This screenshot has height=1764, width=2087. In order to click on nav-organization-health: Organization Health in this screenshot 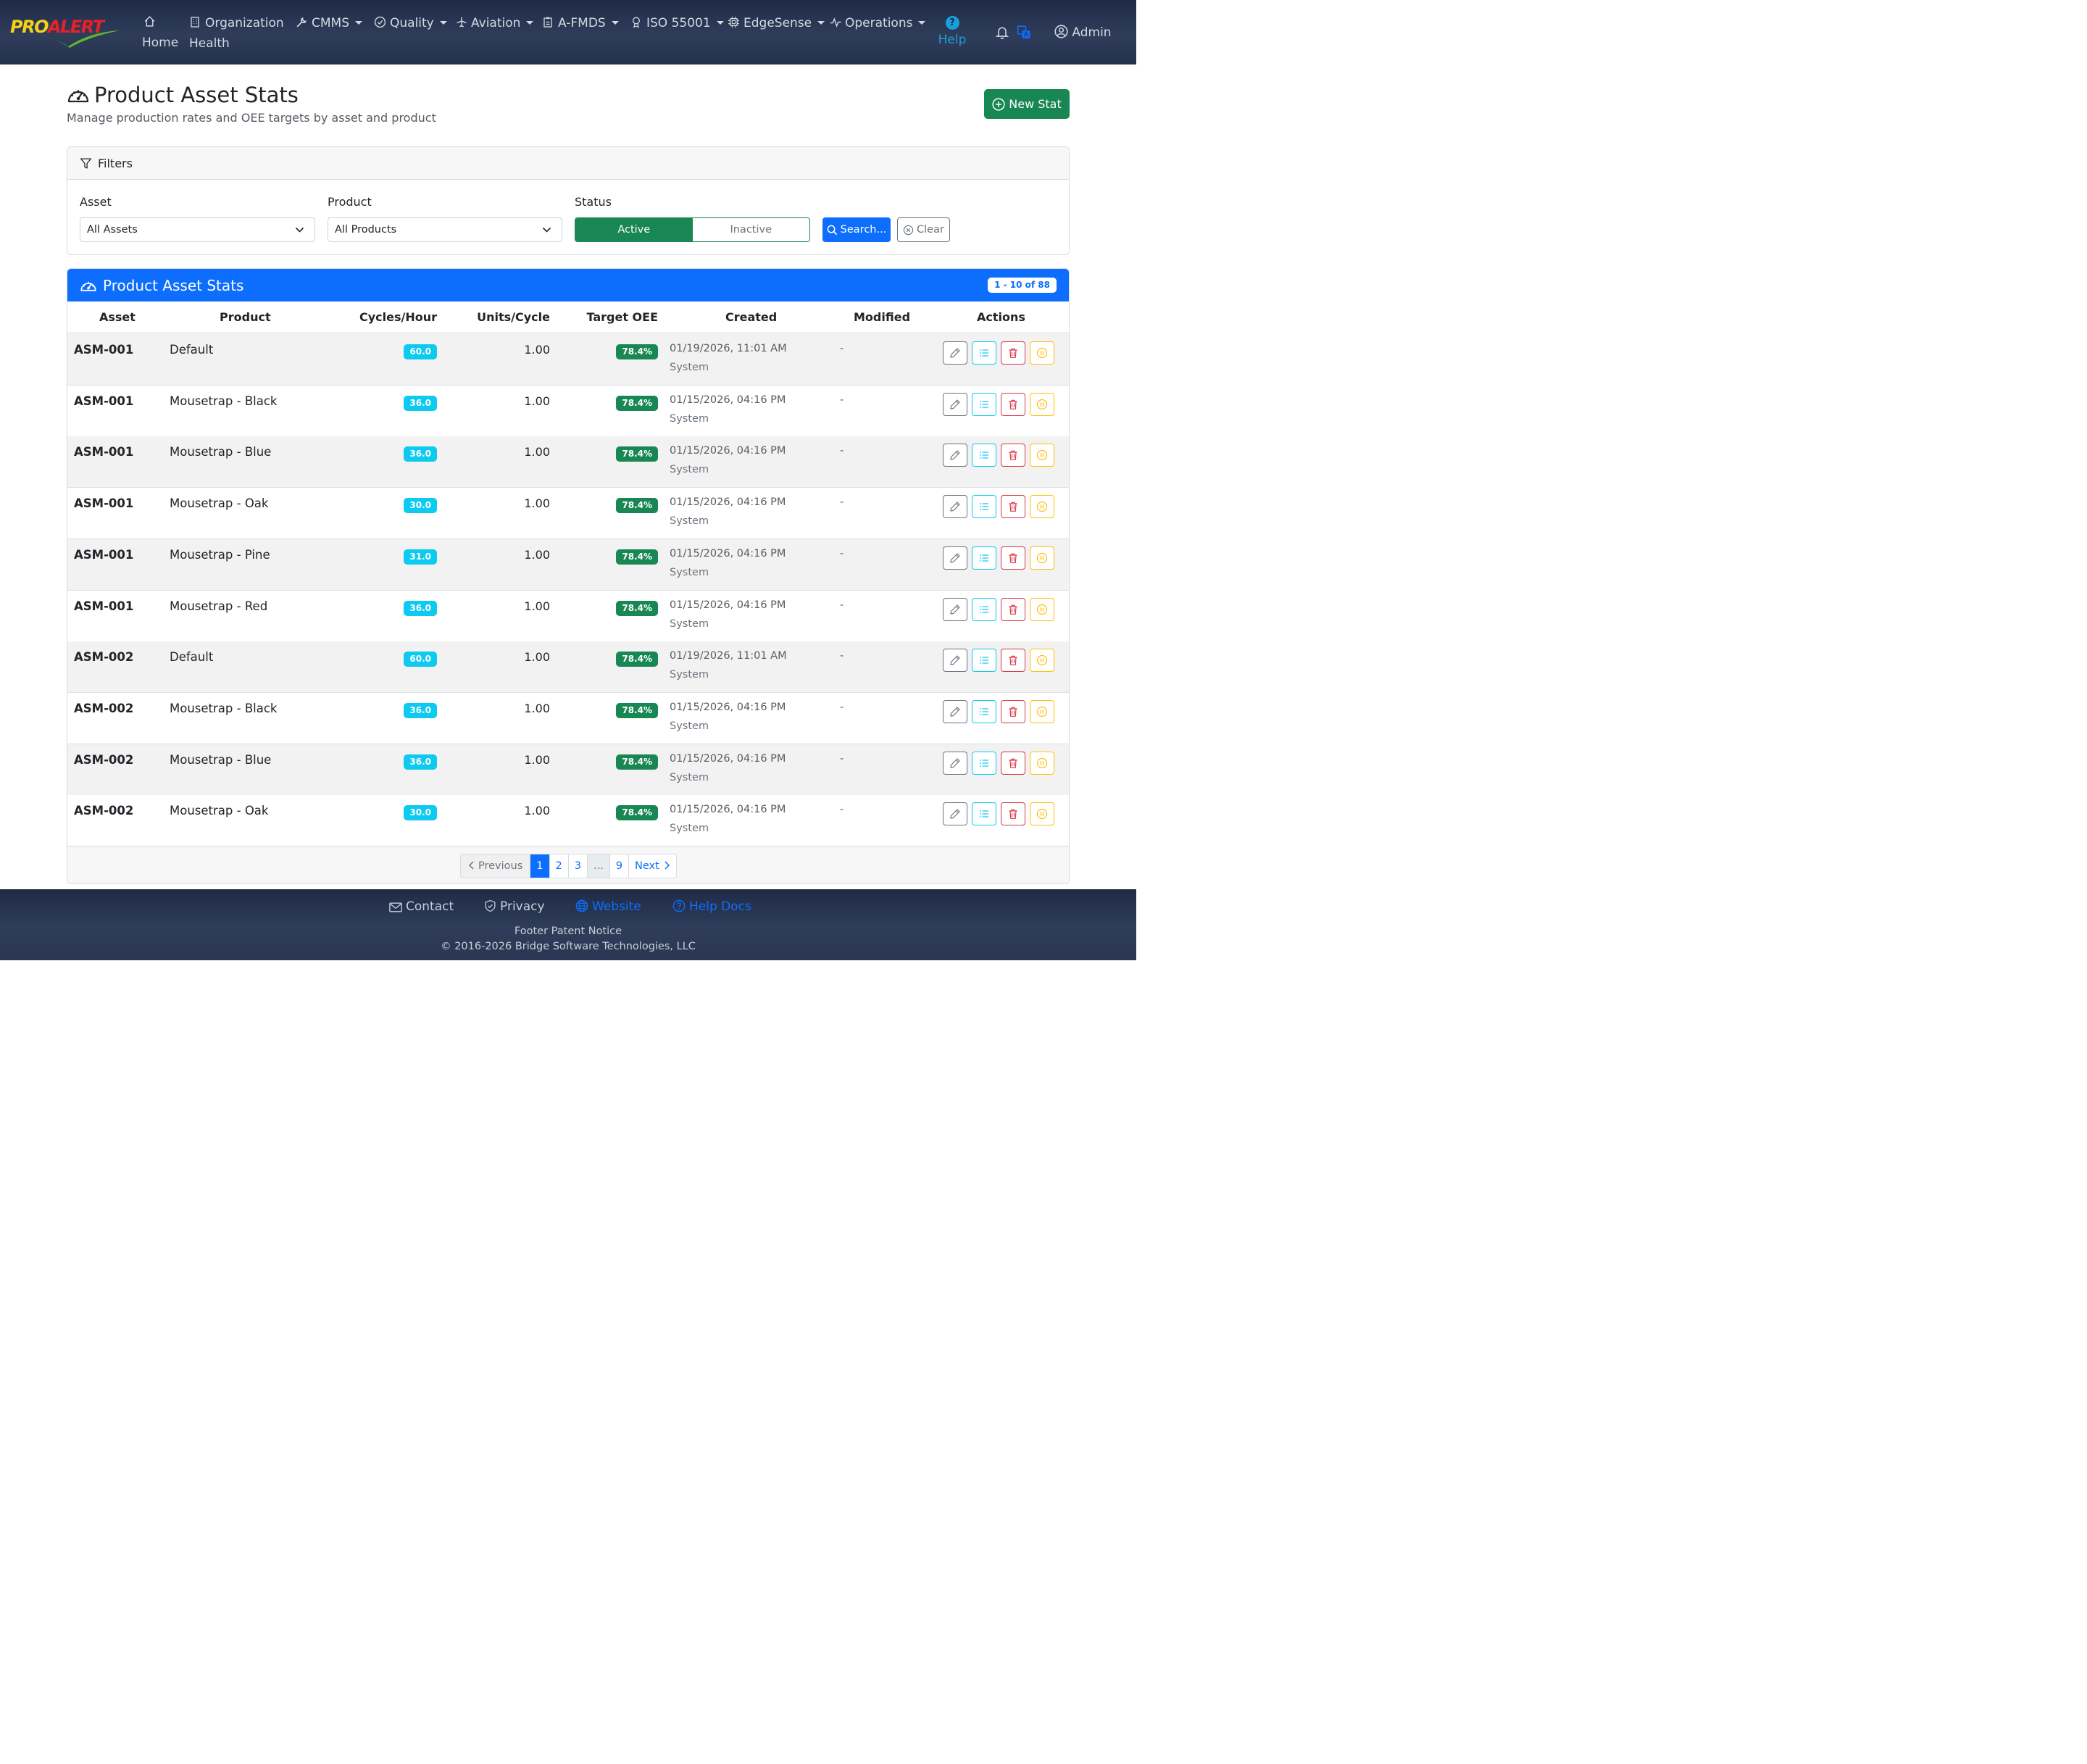, I will do `click(237, 33)`.